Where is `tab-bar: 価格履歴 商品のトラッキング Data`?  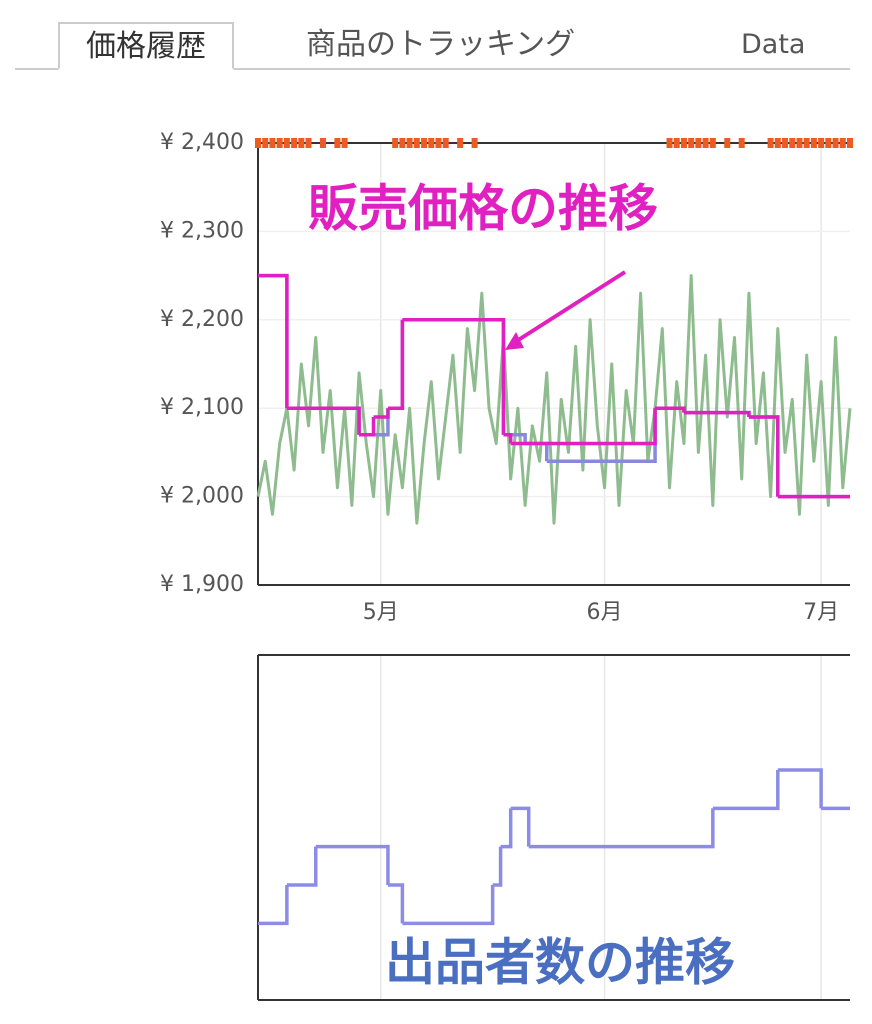 tab-bar: 価格履歴 商品のトラッキング Data is located at coordinates (432, 46).